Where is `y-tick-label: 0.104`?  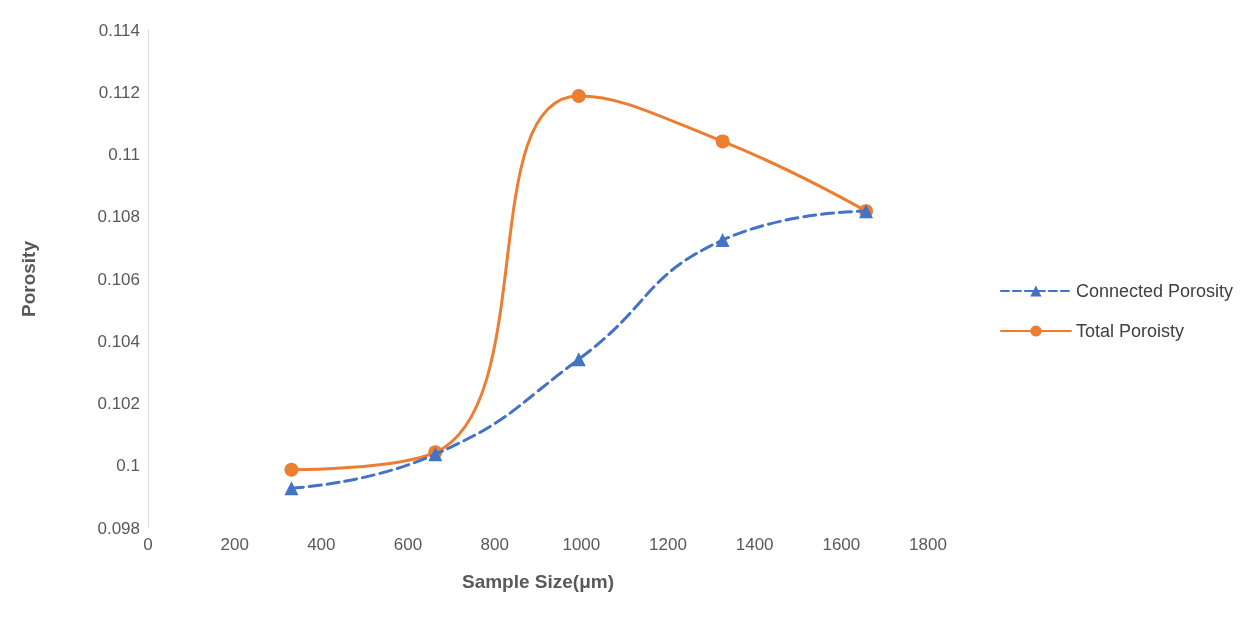 y-tick-label: 0.104 is located at coordinates (118, 341).